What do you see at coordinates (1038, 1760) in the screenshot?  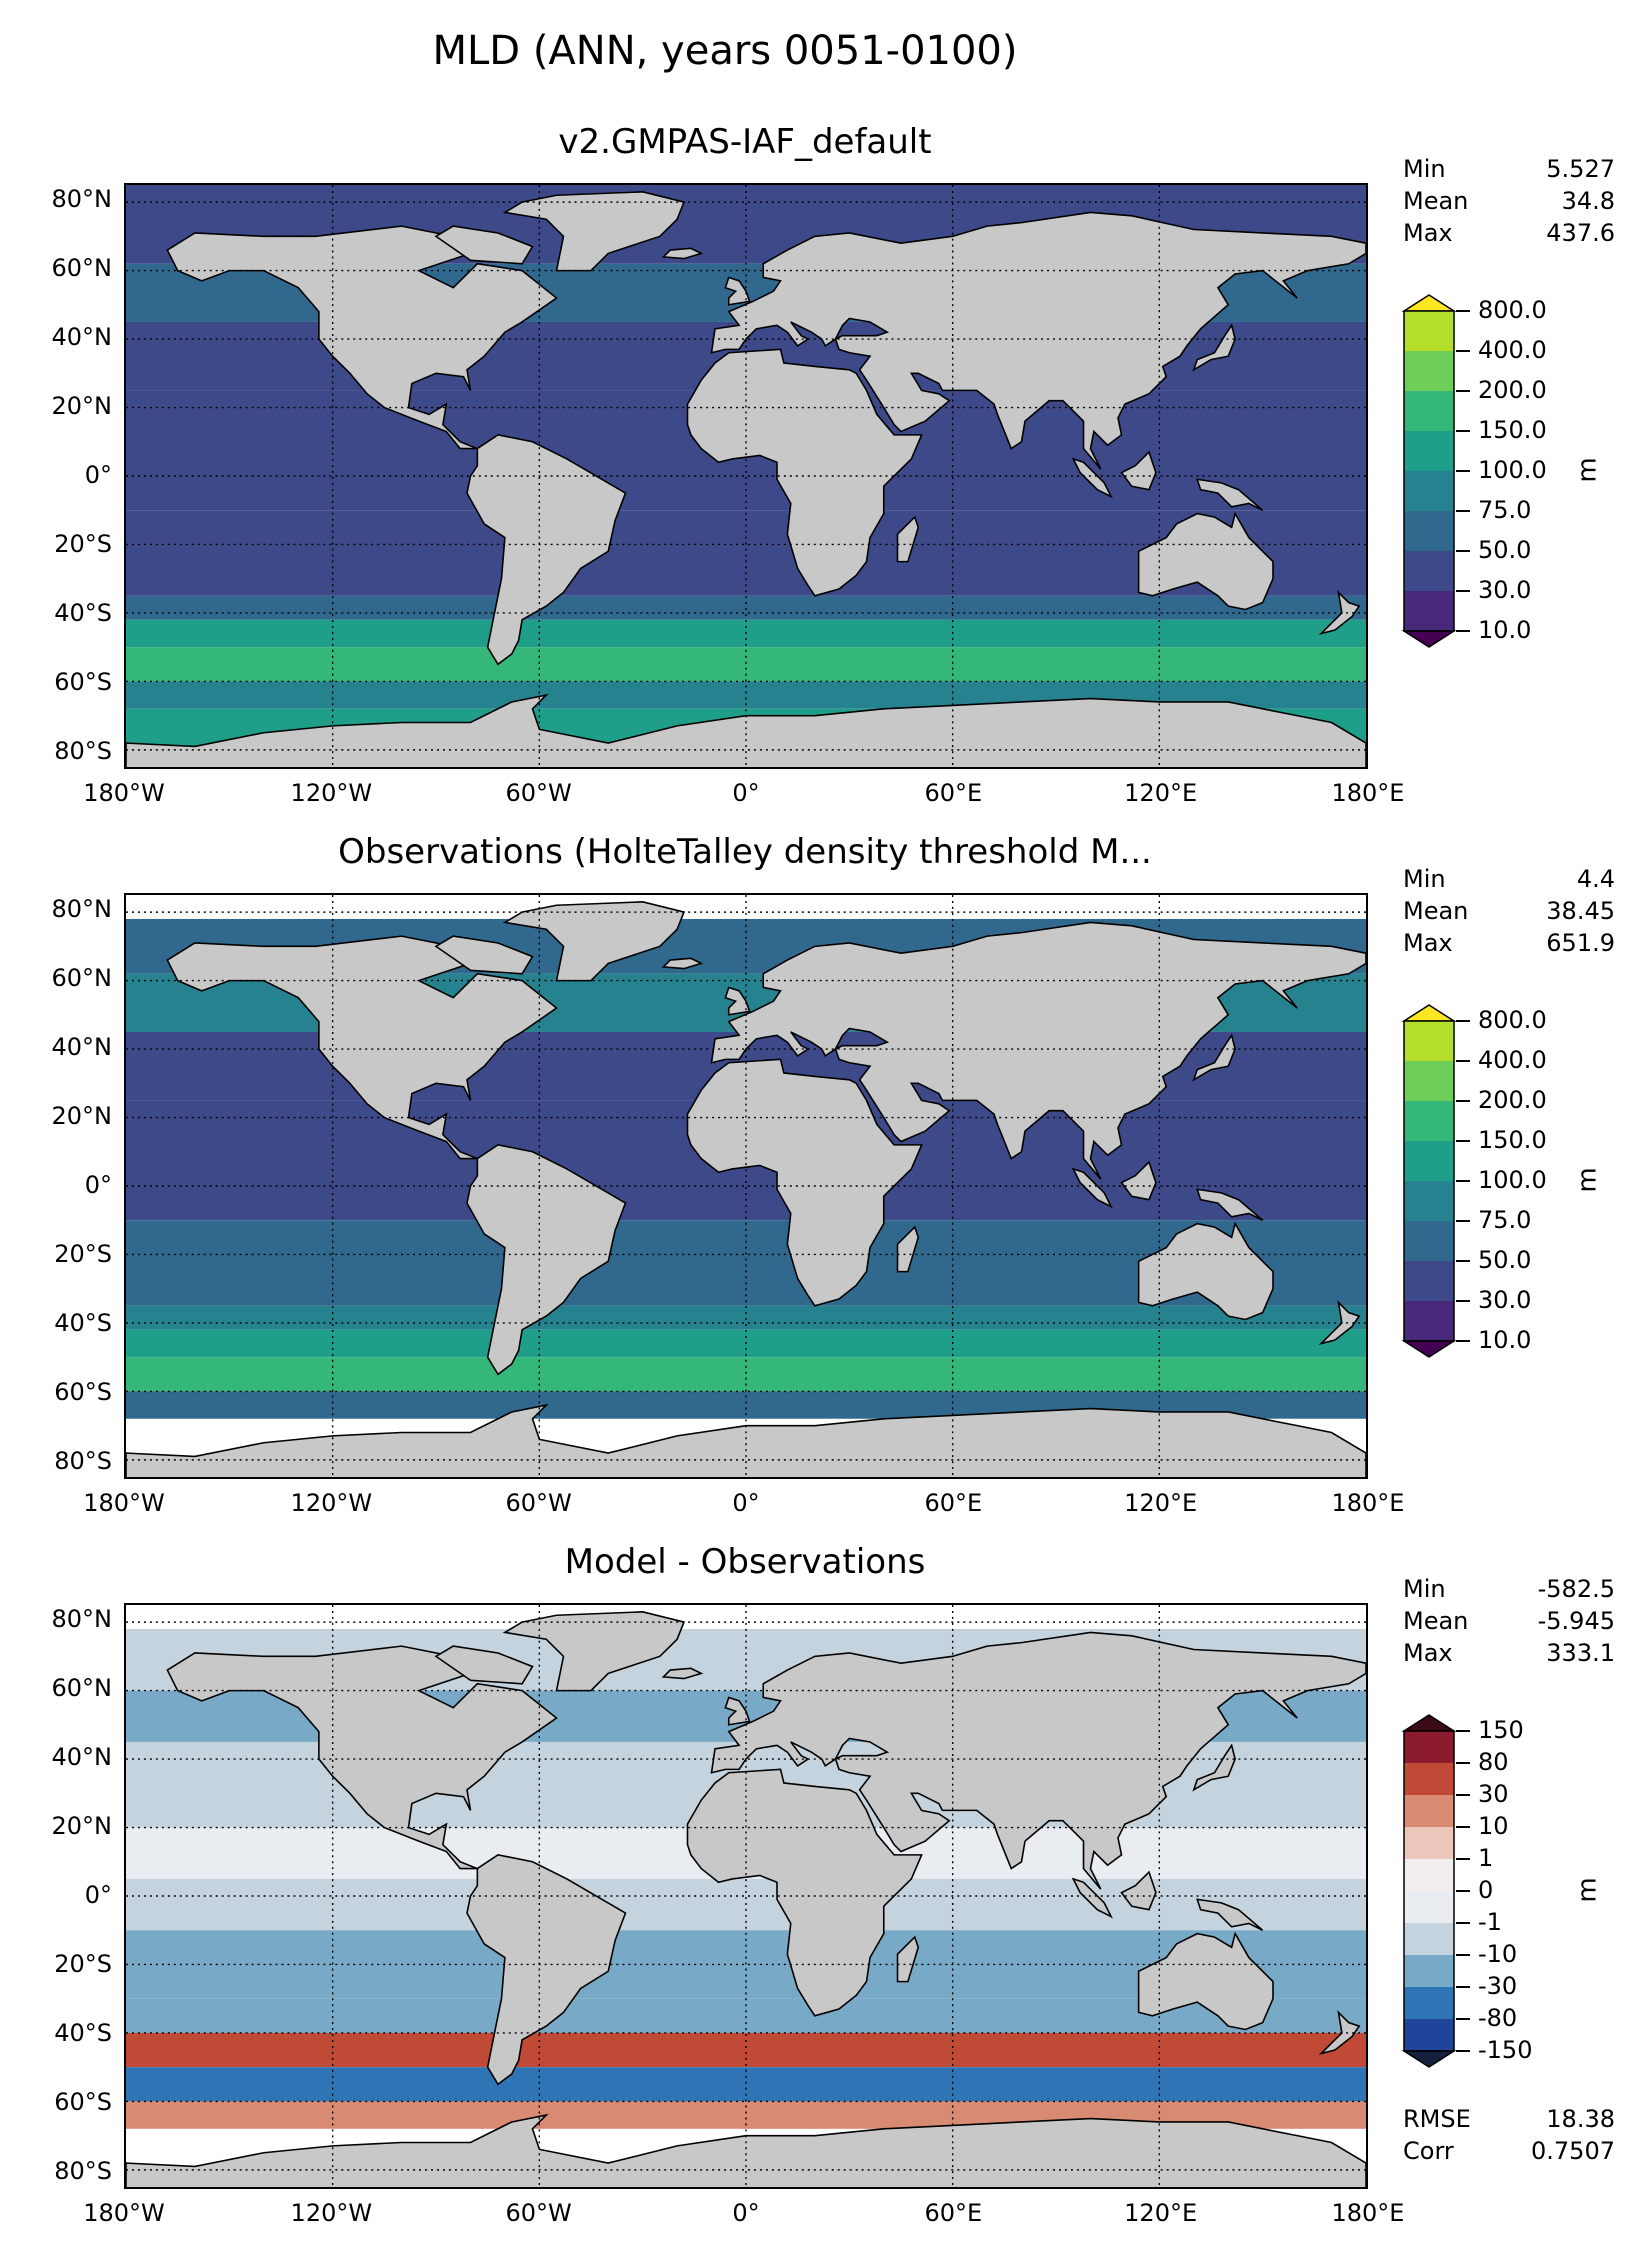 I see `panel-3-land-eurasia` at bounding box center [1038, 1760].